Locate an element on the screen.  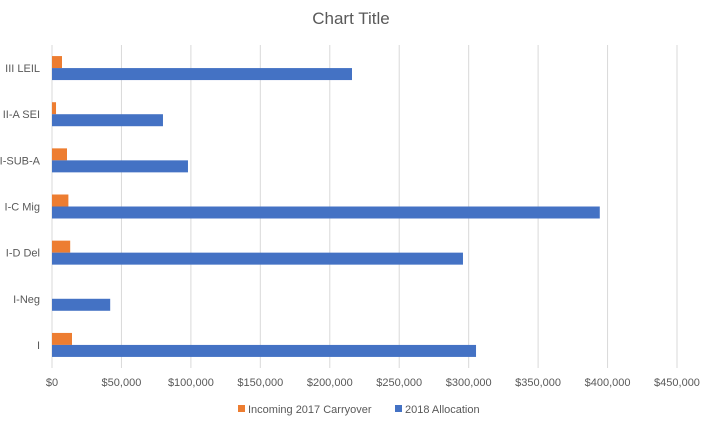
x-tick-label: $100,000 is located at coordinates (191, 383).